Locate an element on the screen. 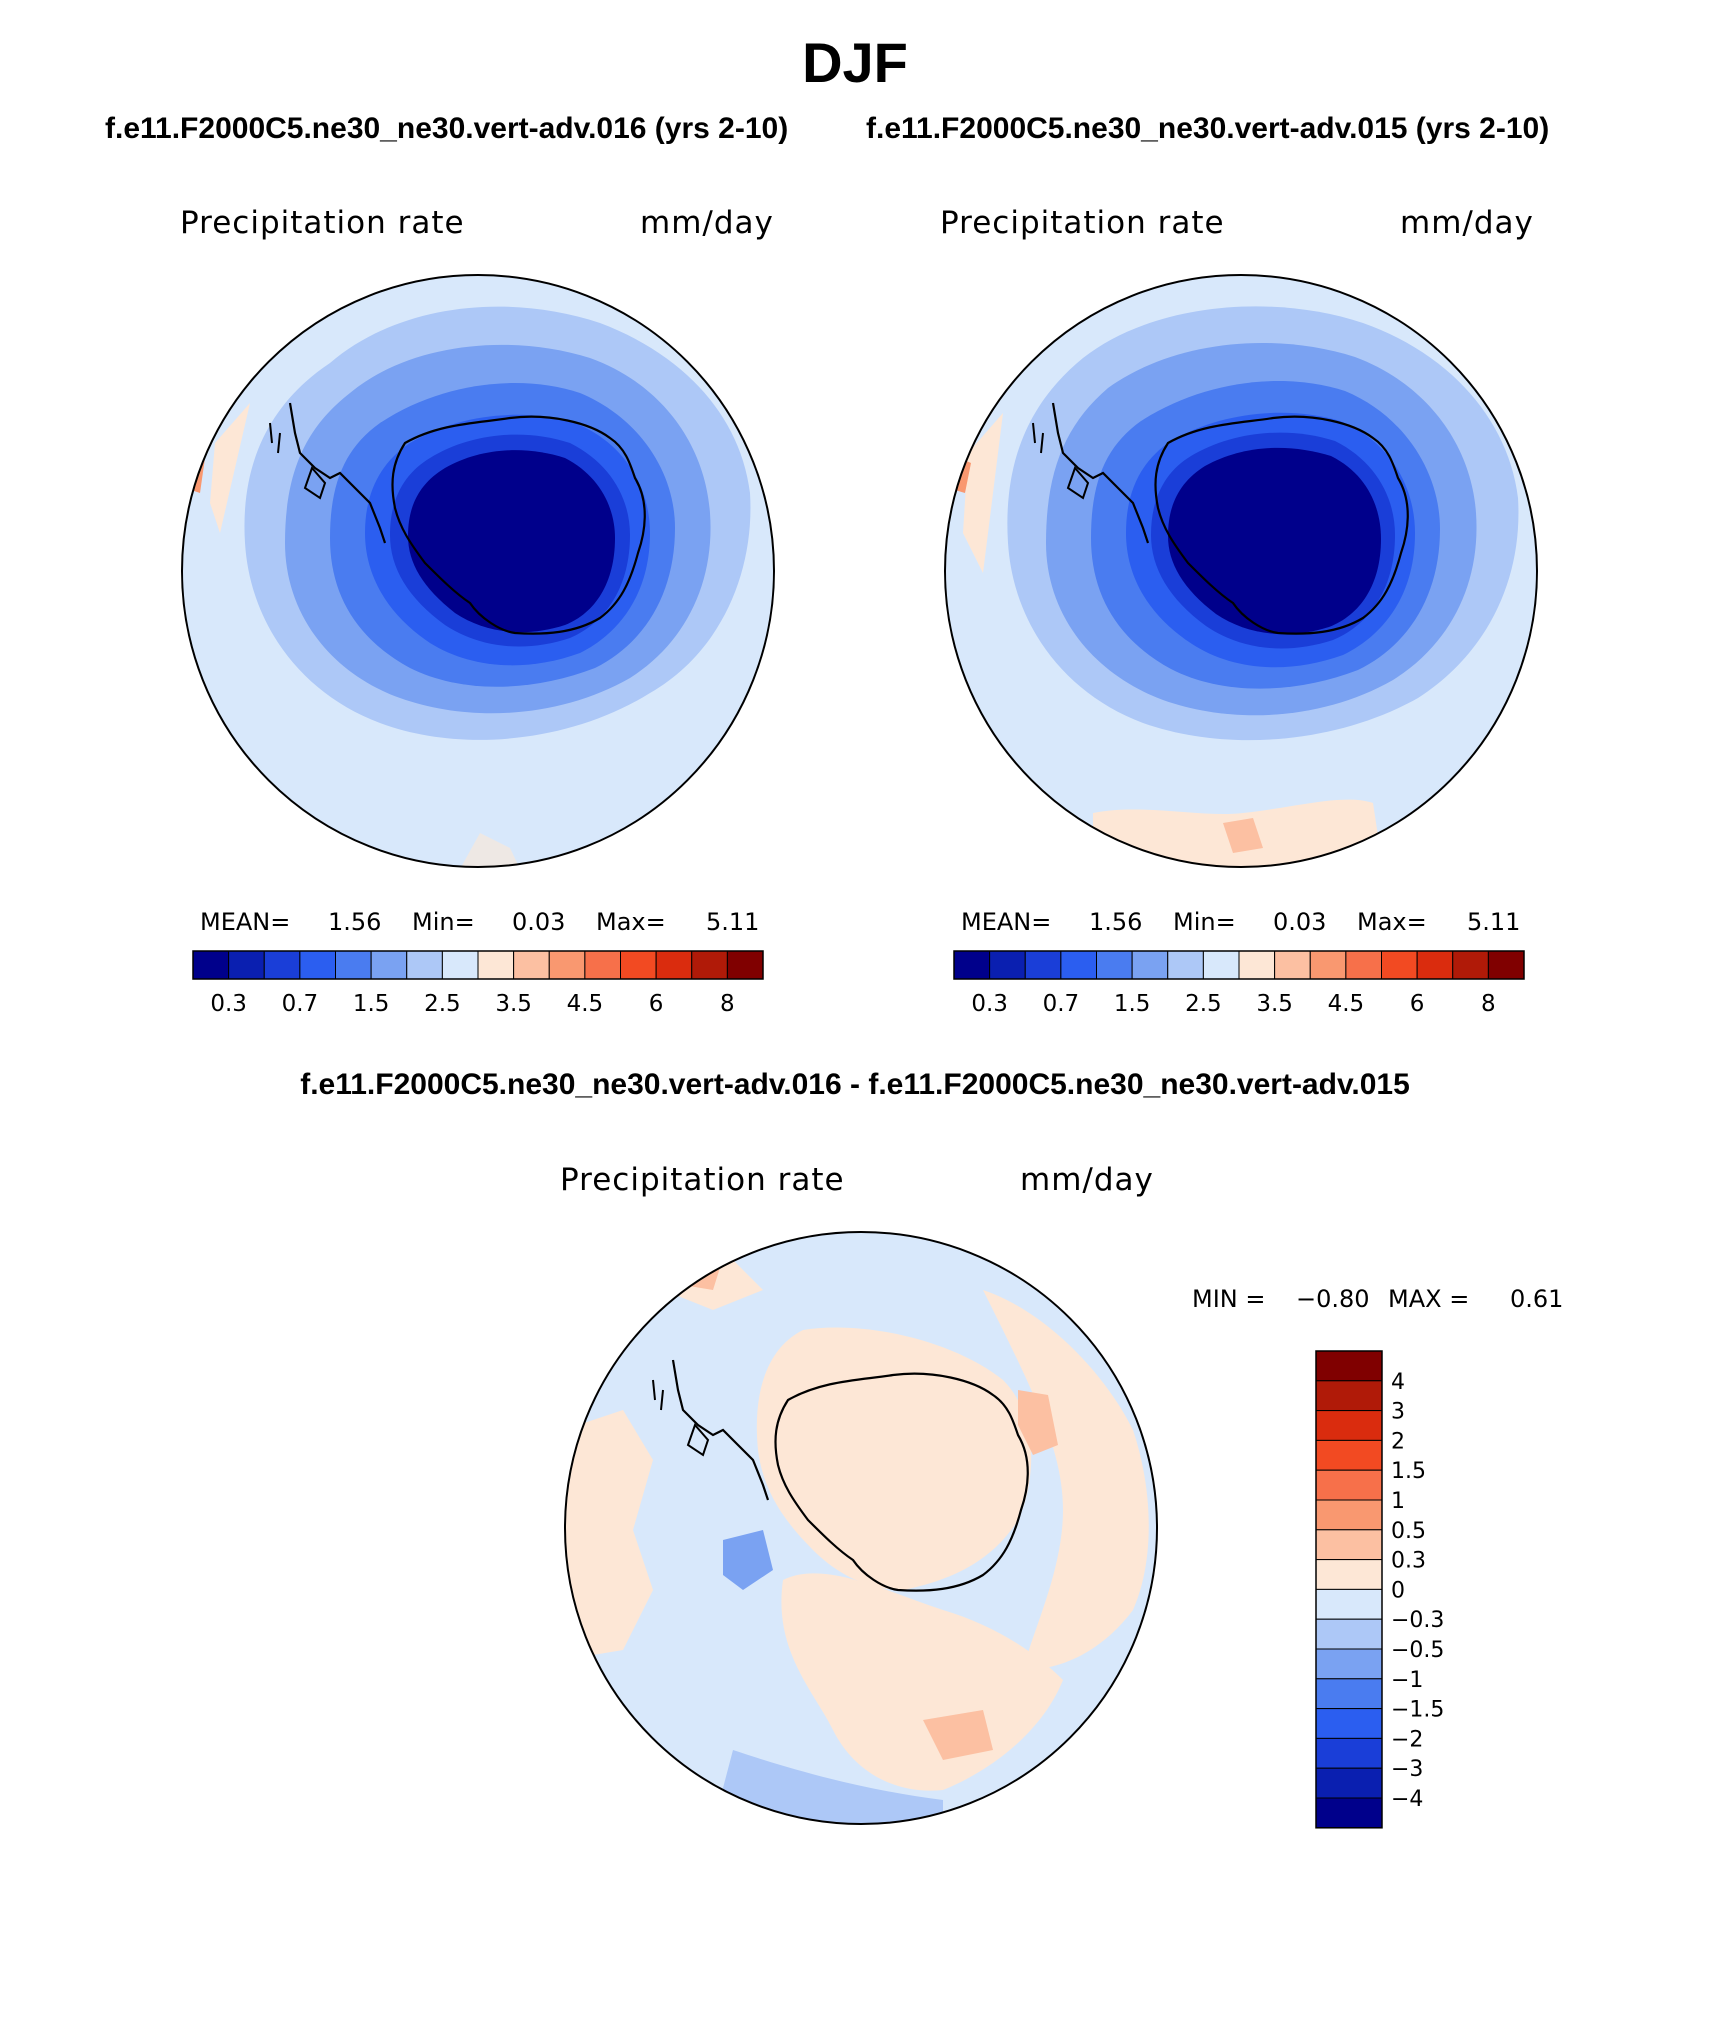  variable-label-right: Precipitation rate is located at coordinates (1082, 223).